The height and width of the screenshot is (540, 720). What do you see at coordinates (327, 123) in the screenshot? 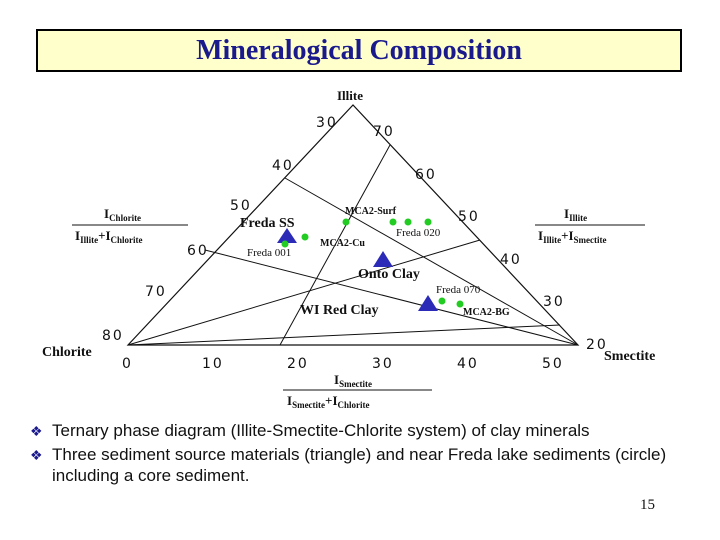
I see `left-tick: 30` at bounding box center [327, 123].